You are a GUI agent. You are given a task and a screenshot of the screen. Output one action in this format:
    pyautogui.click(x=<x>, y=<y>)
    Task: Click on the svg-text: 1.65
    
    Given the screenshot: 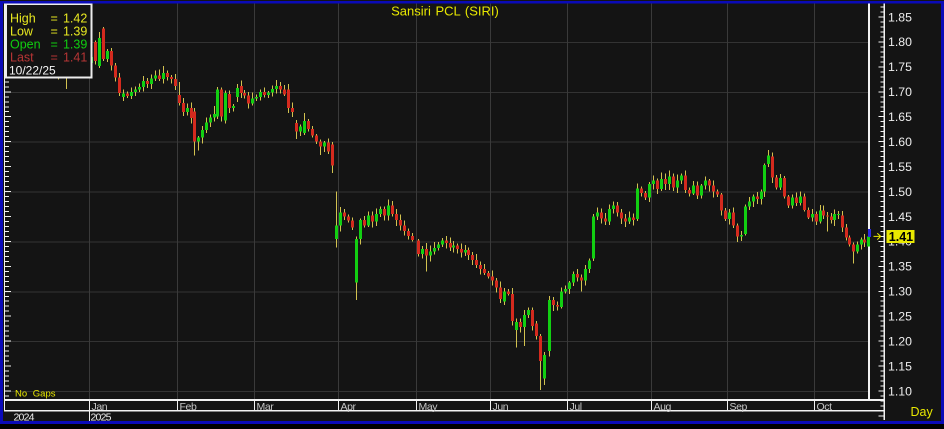 What is the action you would take?
    pyautogui.click(x=900, y=117)
    